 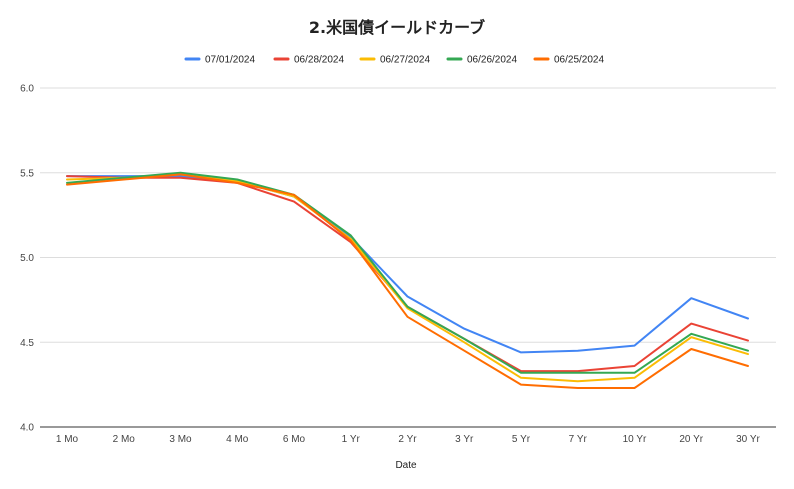 I want to click on legend-item-07-01-2024: 07/01/2024, so click(x=219, y=60).